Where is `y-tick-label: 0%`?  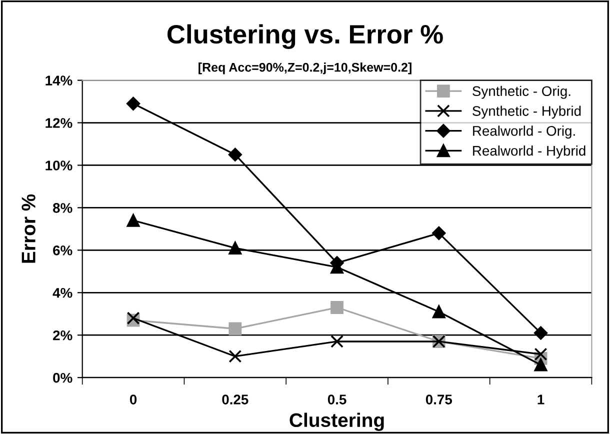
y-tick-label: 0% is located at coordinates (62, 377).